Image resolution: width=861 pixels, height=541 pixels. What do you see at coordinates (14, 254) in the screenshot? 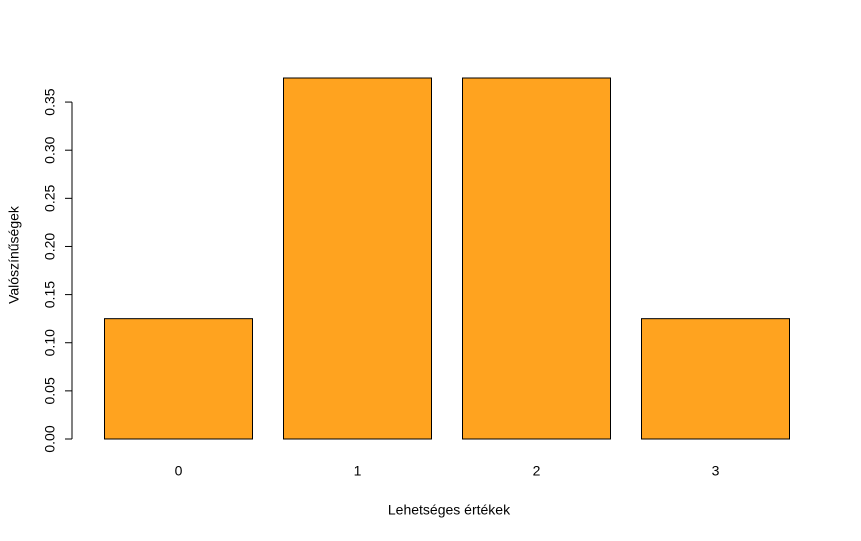
I see `y-axis-label: Valószínűségek` at bounding box center [14, 254].